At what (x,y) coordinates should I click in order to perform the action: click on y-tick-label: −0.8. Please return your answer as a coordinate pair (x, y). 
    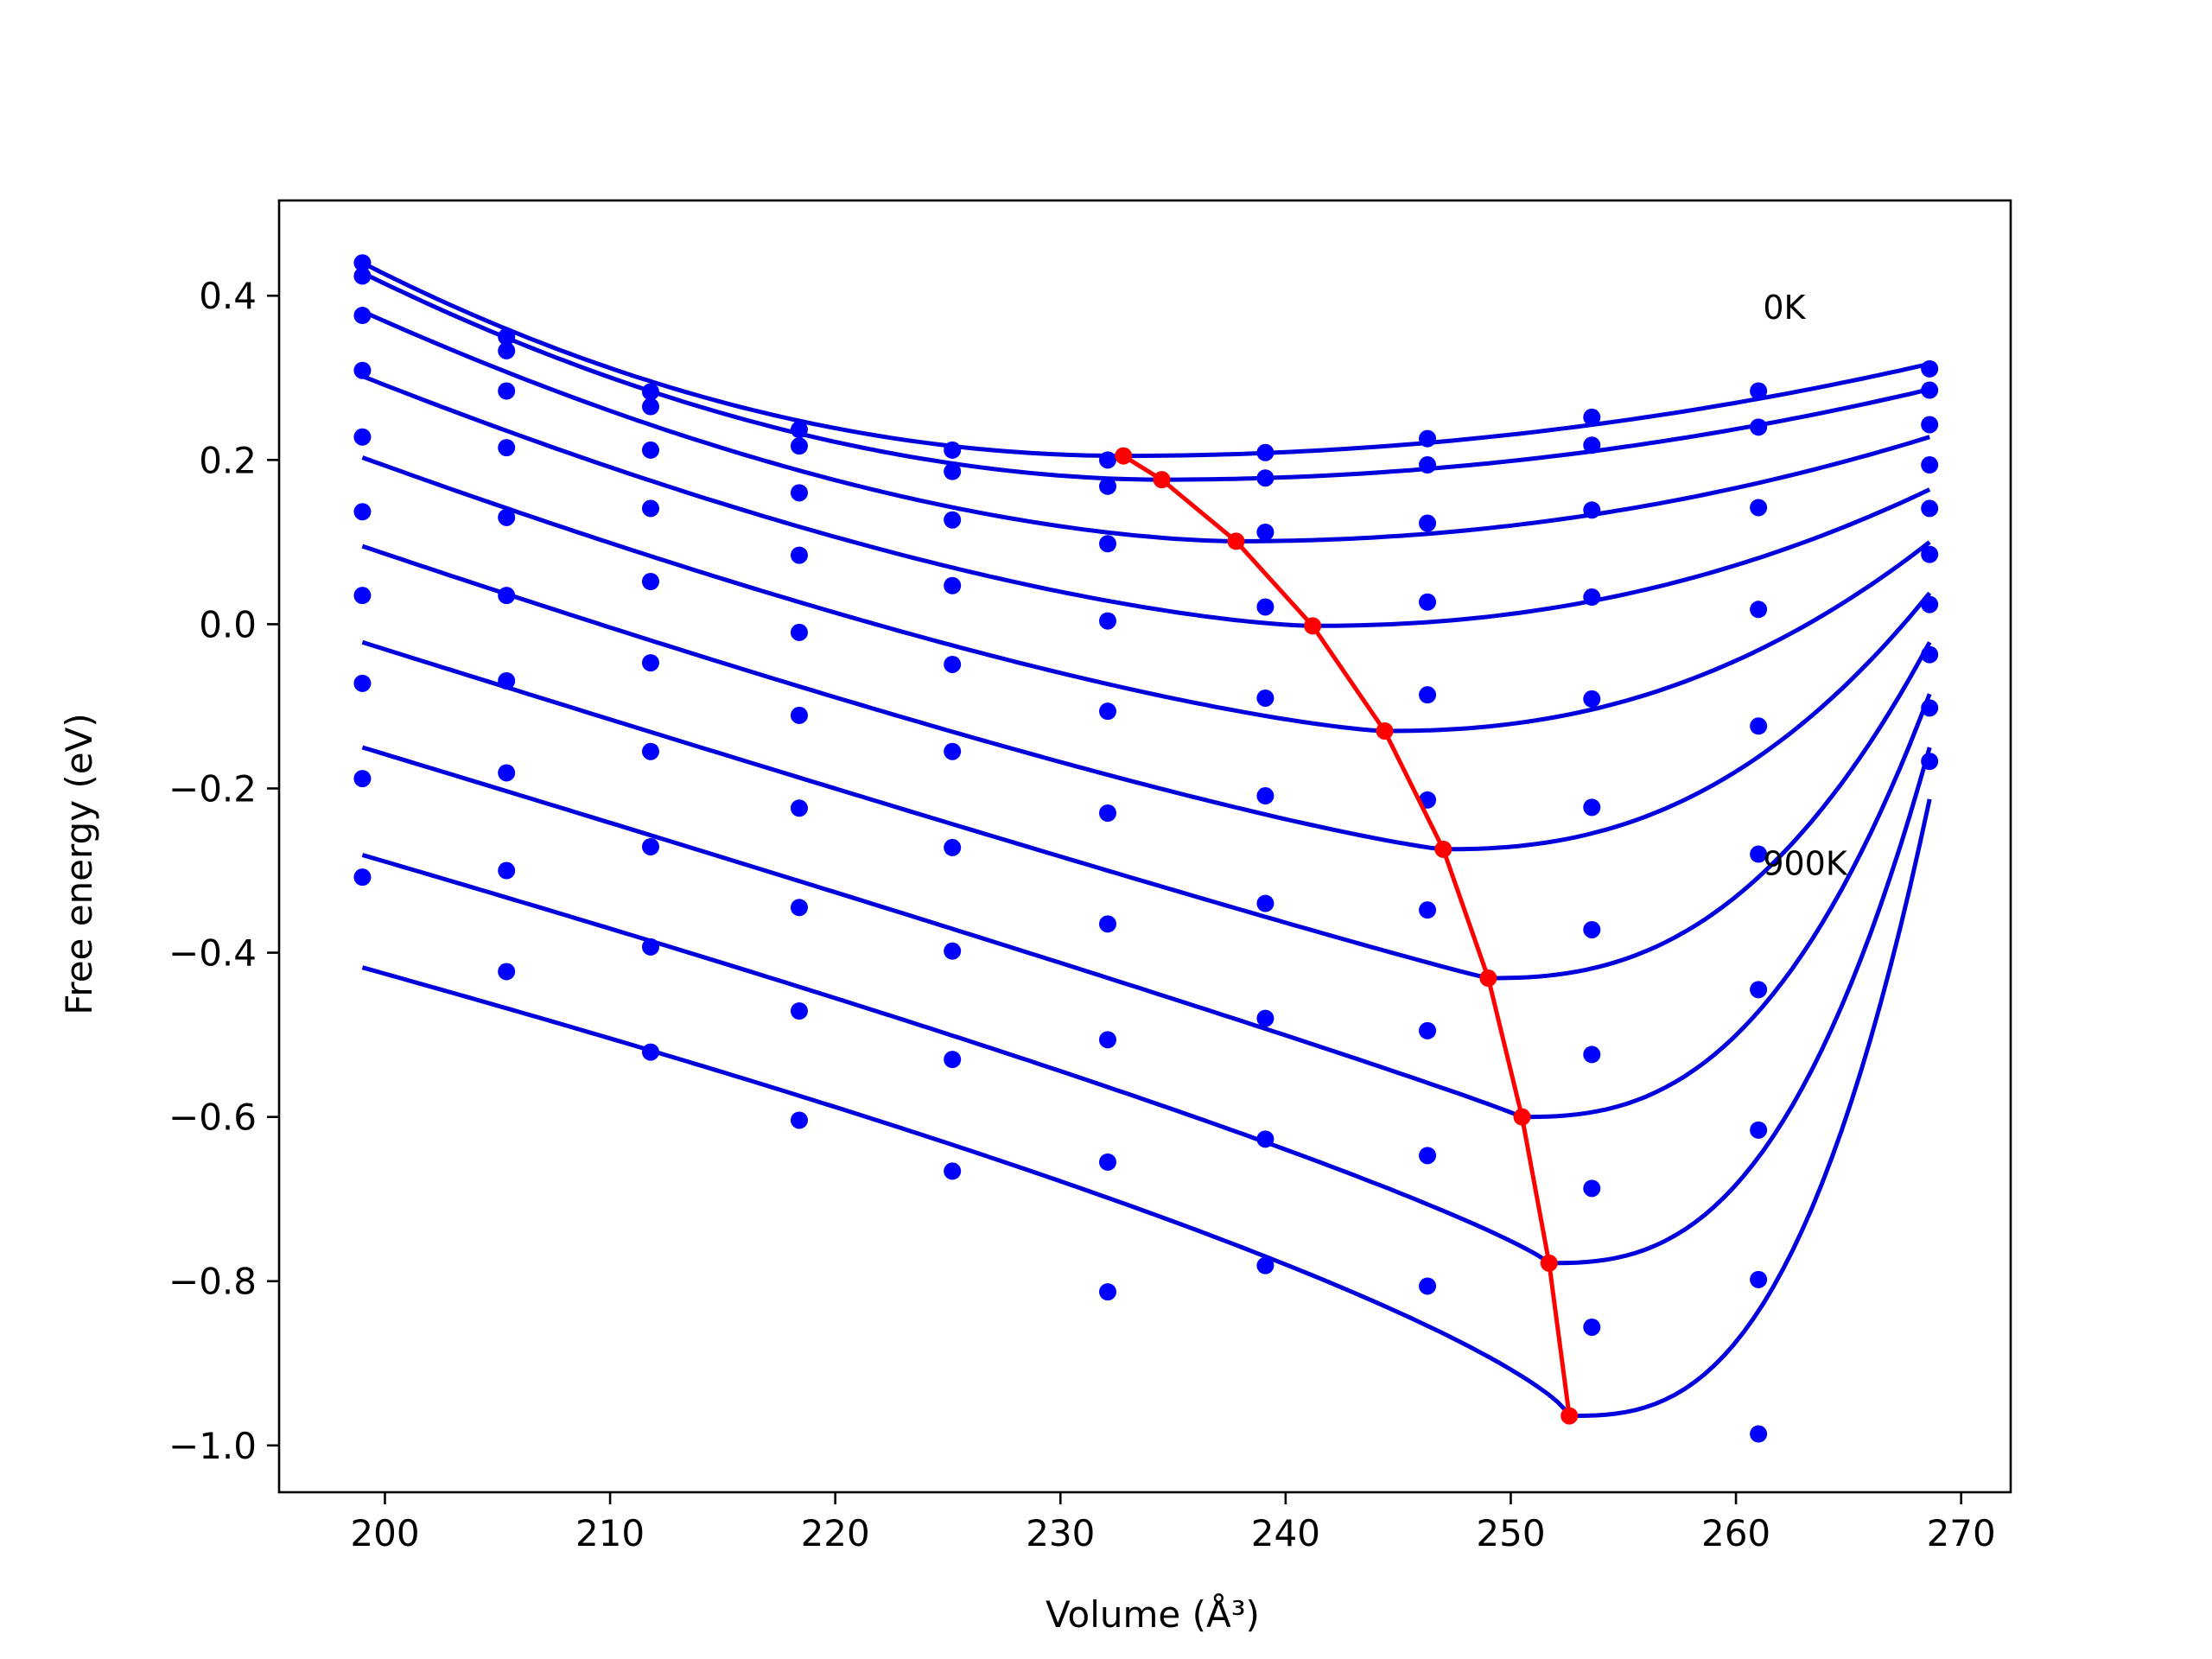
    Looking at the image, I should click on (212, 1282).